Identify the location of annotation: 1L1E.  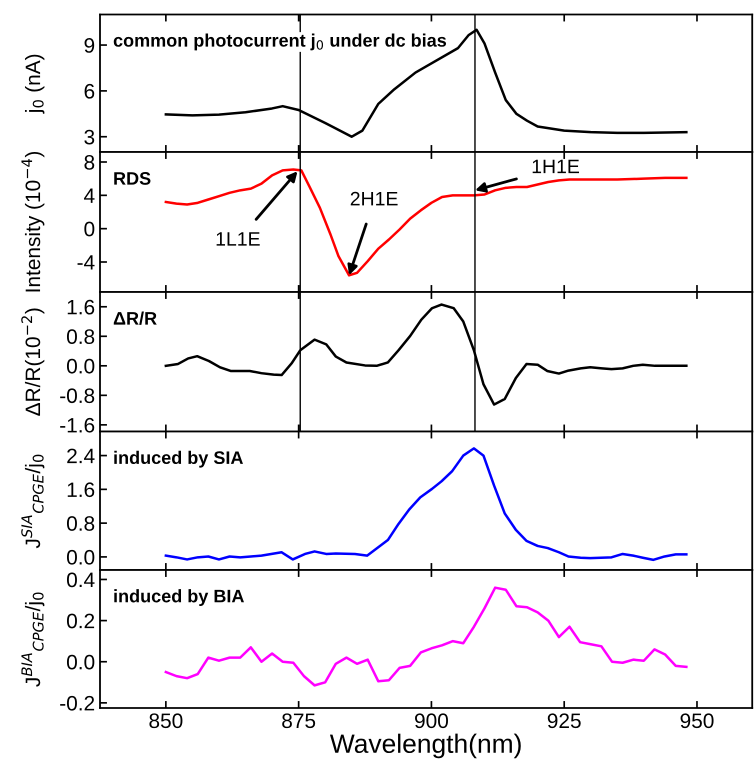
(238, 239).